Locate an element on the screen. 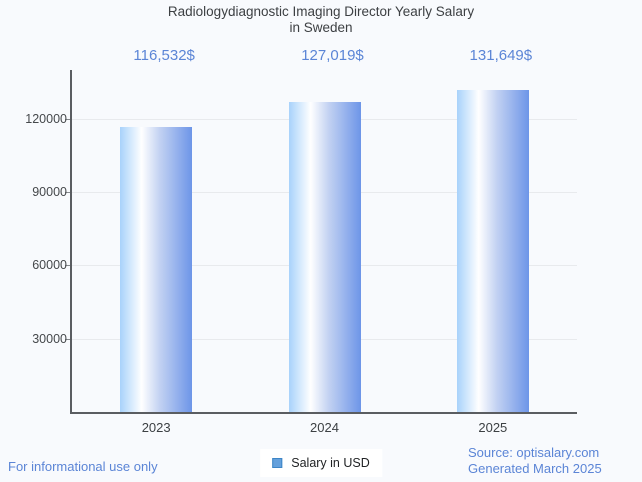  legend-series-label: Salary in USD is located at coordinates (330, 463).